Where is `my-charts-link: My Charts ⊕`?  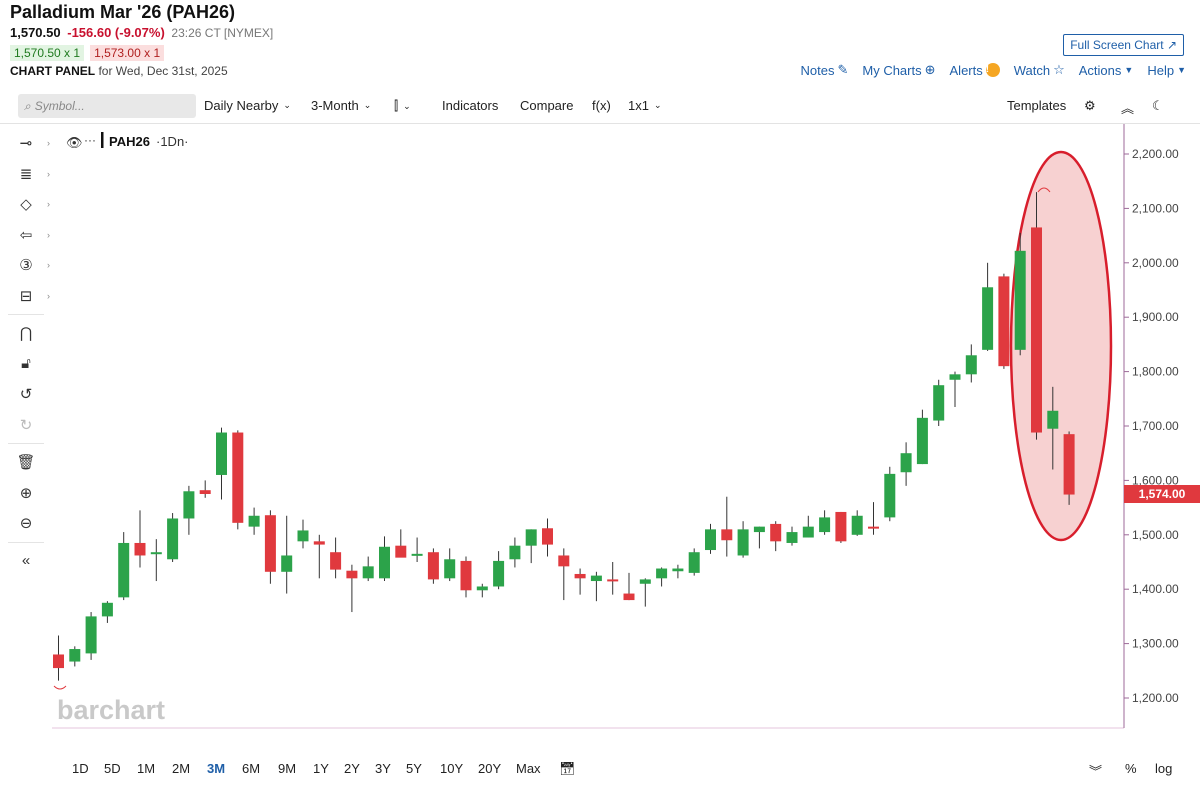
my-charts-link: My Charts ⊕ is located at coordinates (898, 70).